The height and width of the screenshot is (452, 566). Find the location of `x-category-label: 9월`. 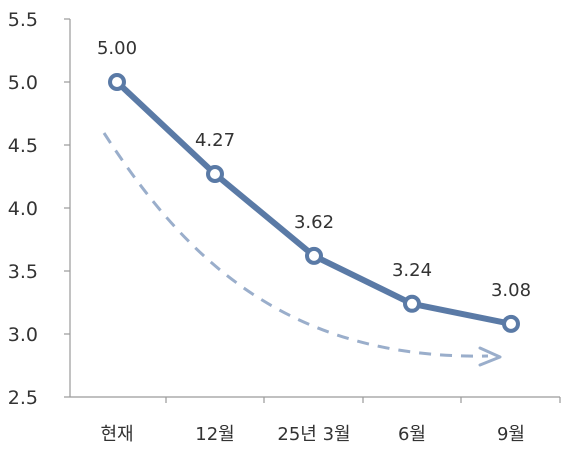

x-category-label: 9월 is located at coordinates (511, 434).